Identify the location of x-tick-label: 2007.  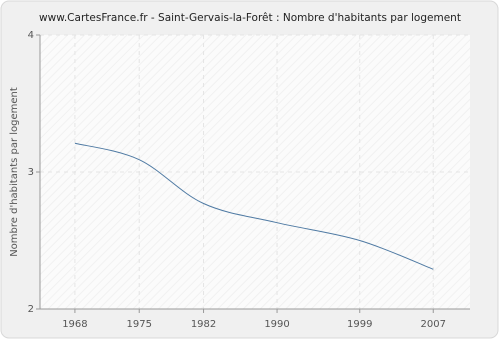
(433, 324).